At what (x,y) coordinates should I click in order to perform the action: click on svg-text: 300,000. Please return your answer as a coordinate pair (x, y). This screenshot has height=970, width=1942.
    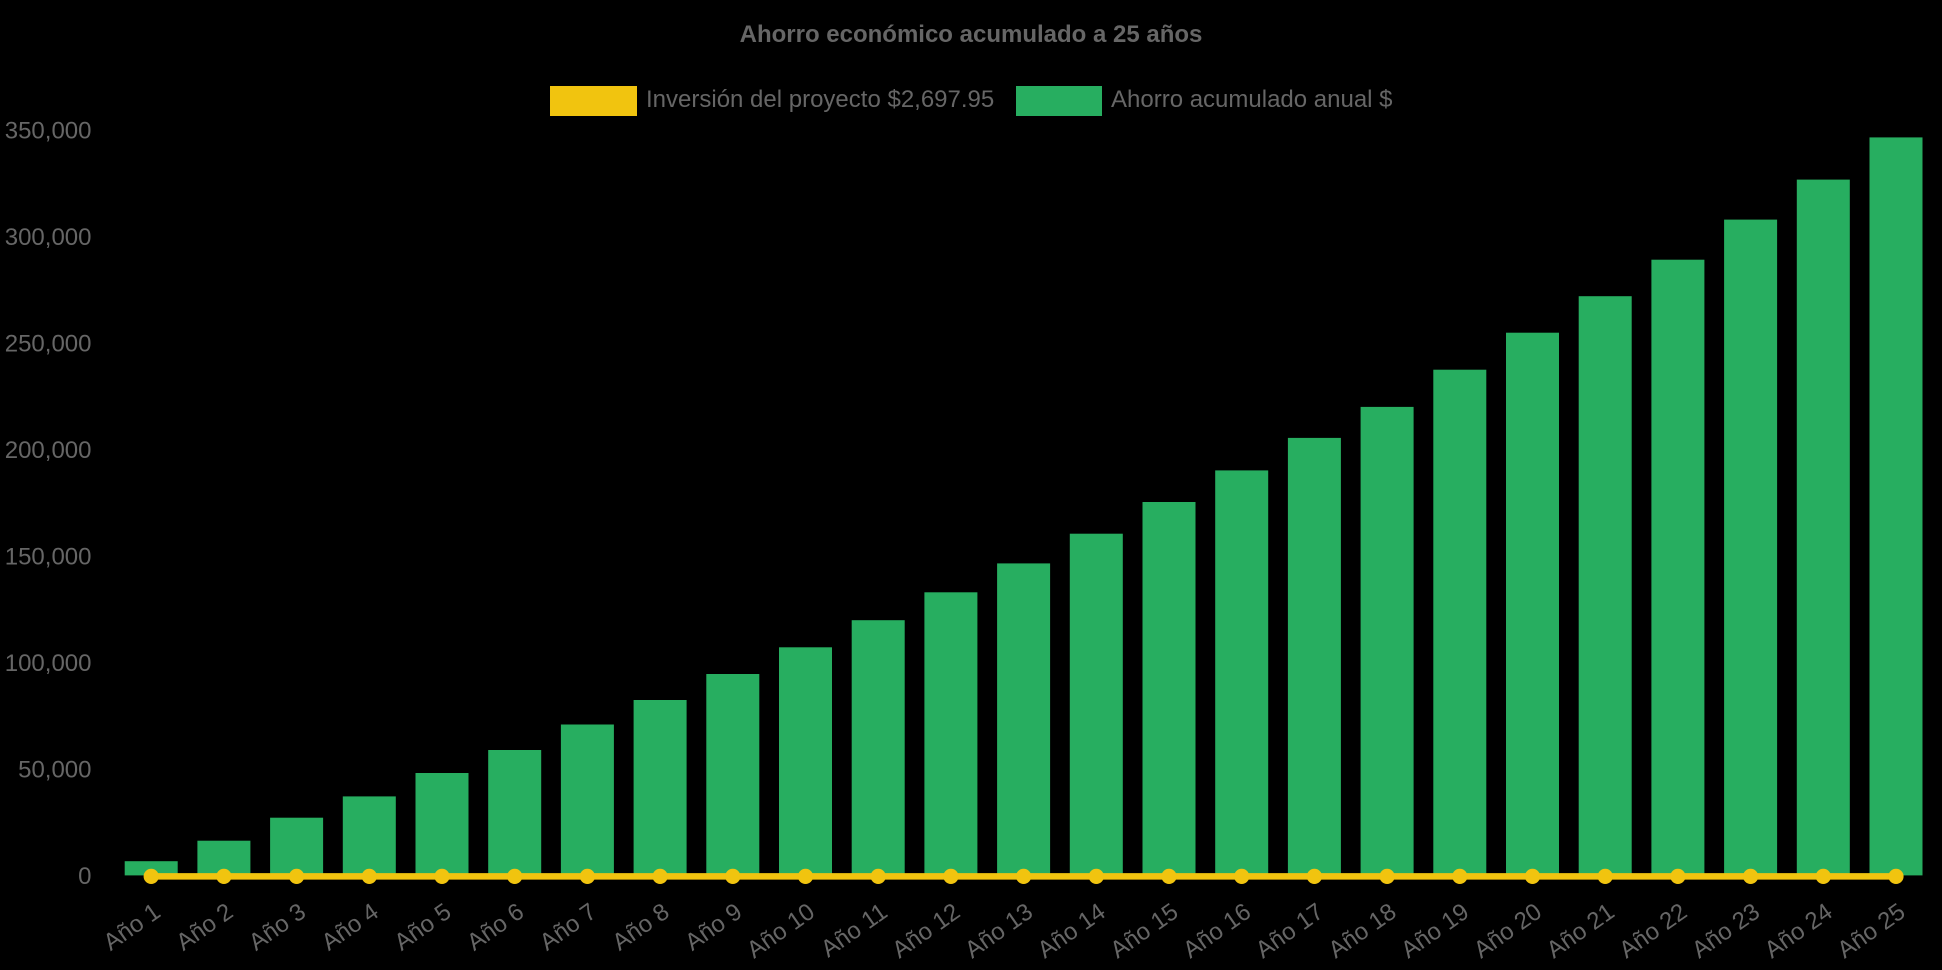
    Looking at the image, I should click on (48, 237).